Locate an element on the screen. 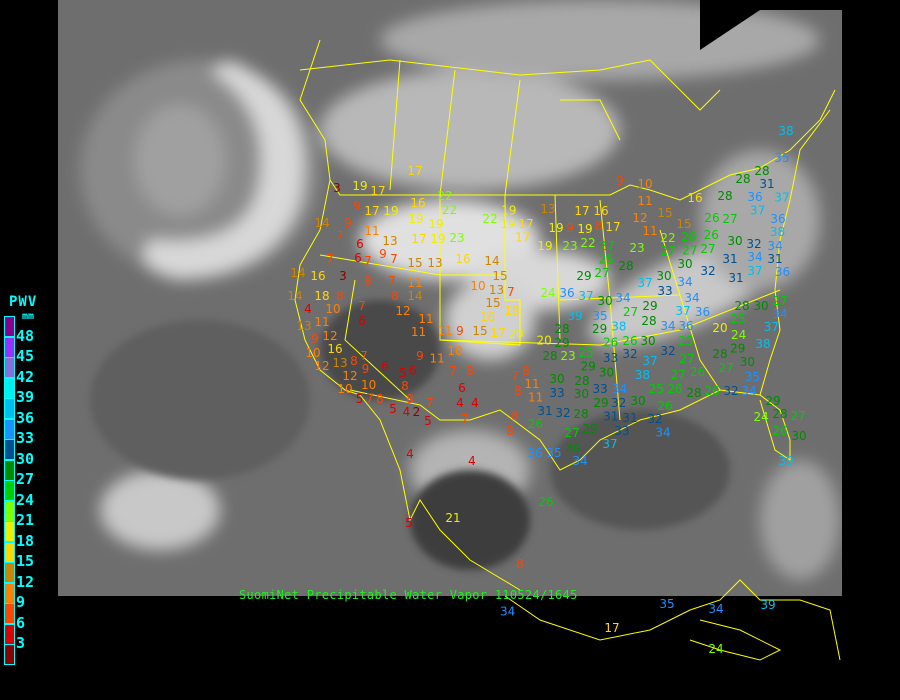 The width and height of the screenshot is (900, 700). legend-label: 12 is located at coordinates (25, 581).